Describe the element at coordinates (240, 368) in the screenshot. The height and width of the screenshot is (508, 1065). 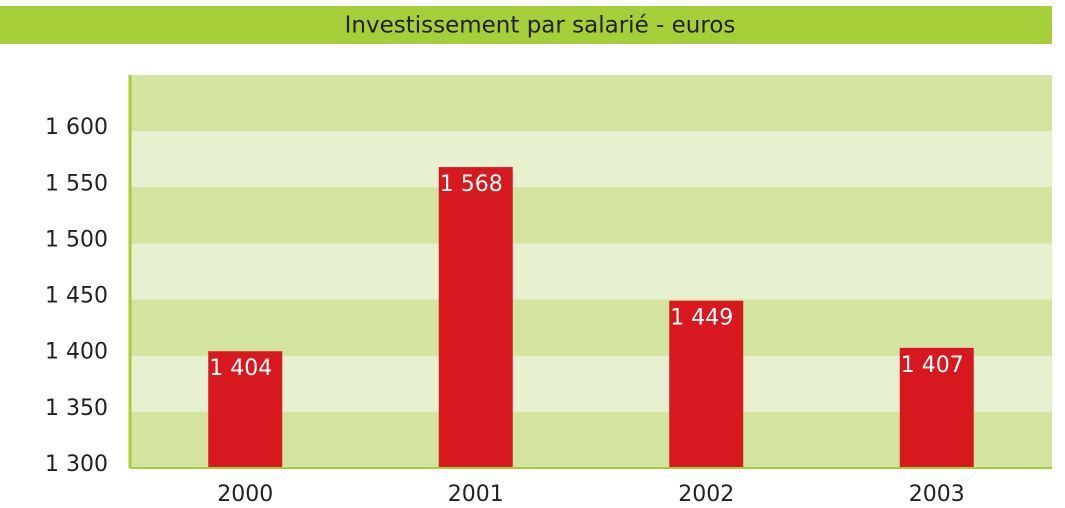
I see `value-label: 1 404` at that location.